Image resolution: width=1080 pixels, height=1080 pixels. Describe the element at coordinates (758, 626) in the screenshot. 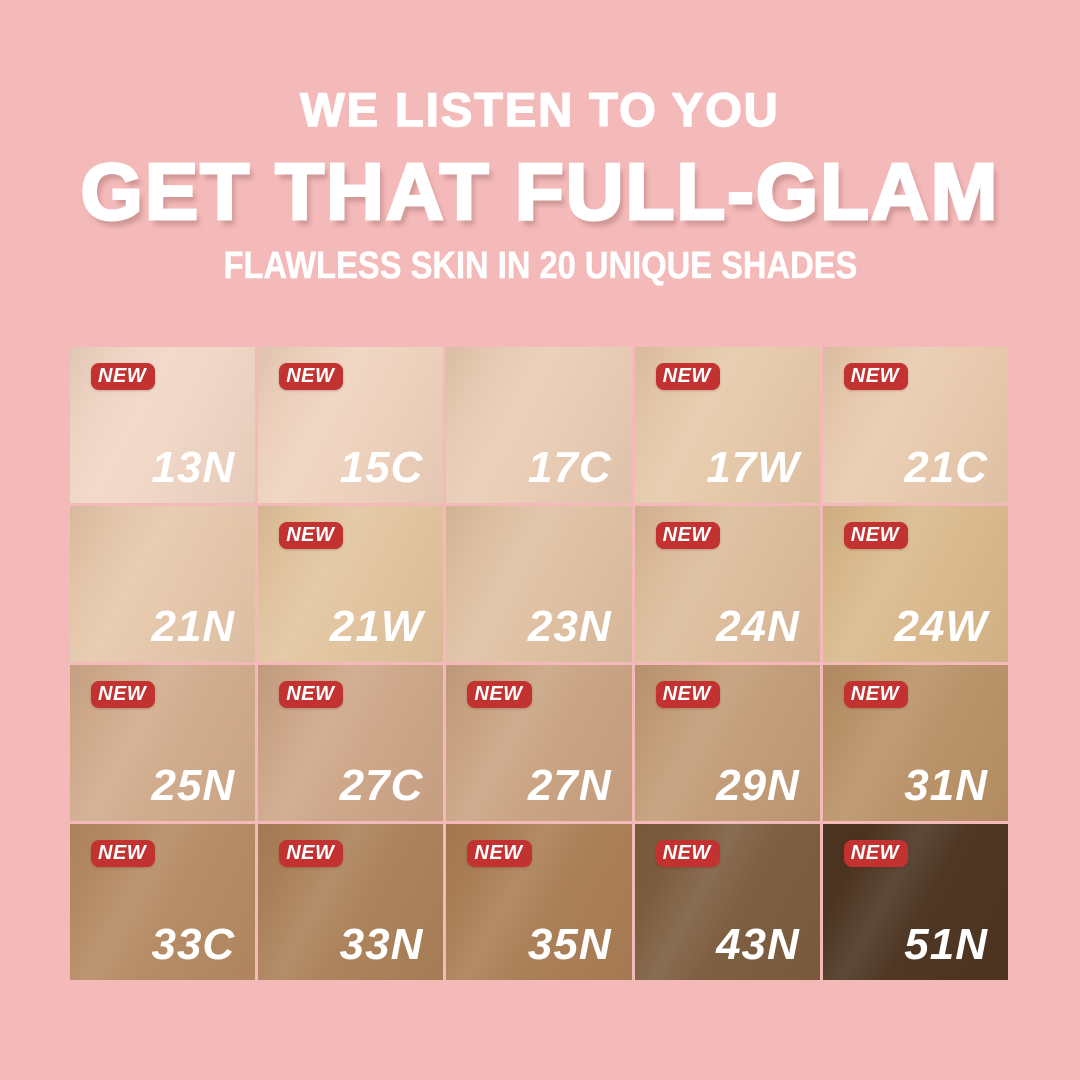

I see `shade-label: 24N` at that location.